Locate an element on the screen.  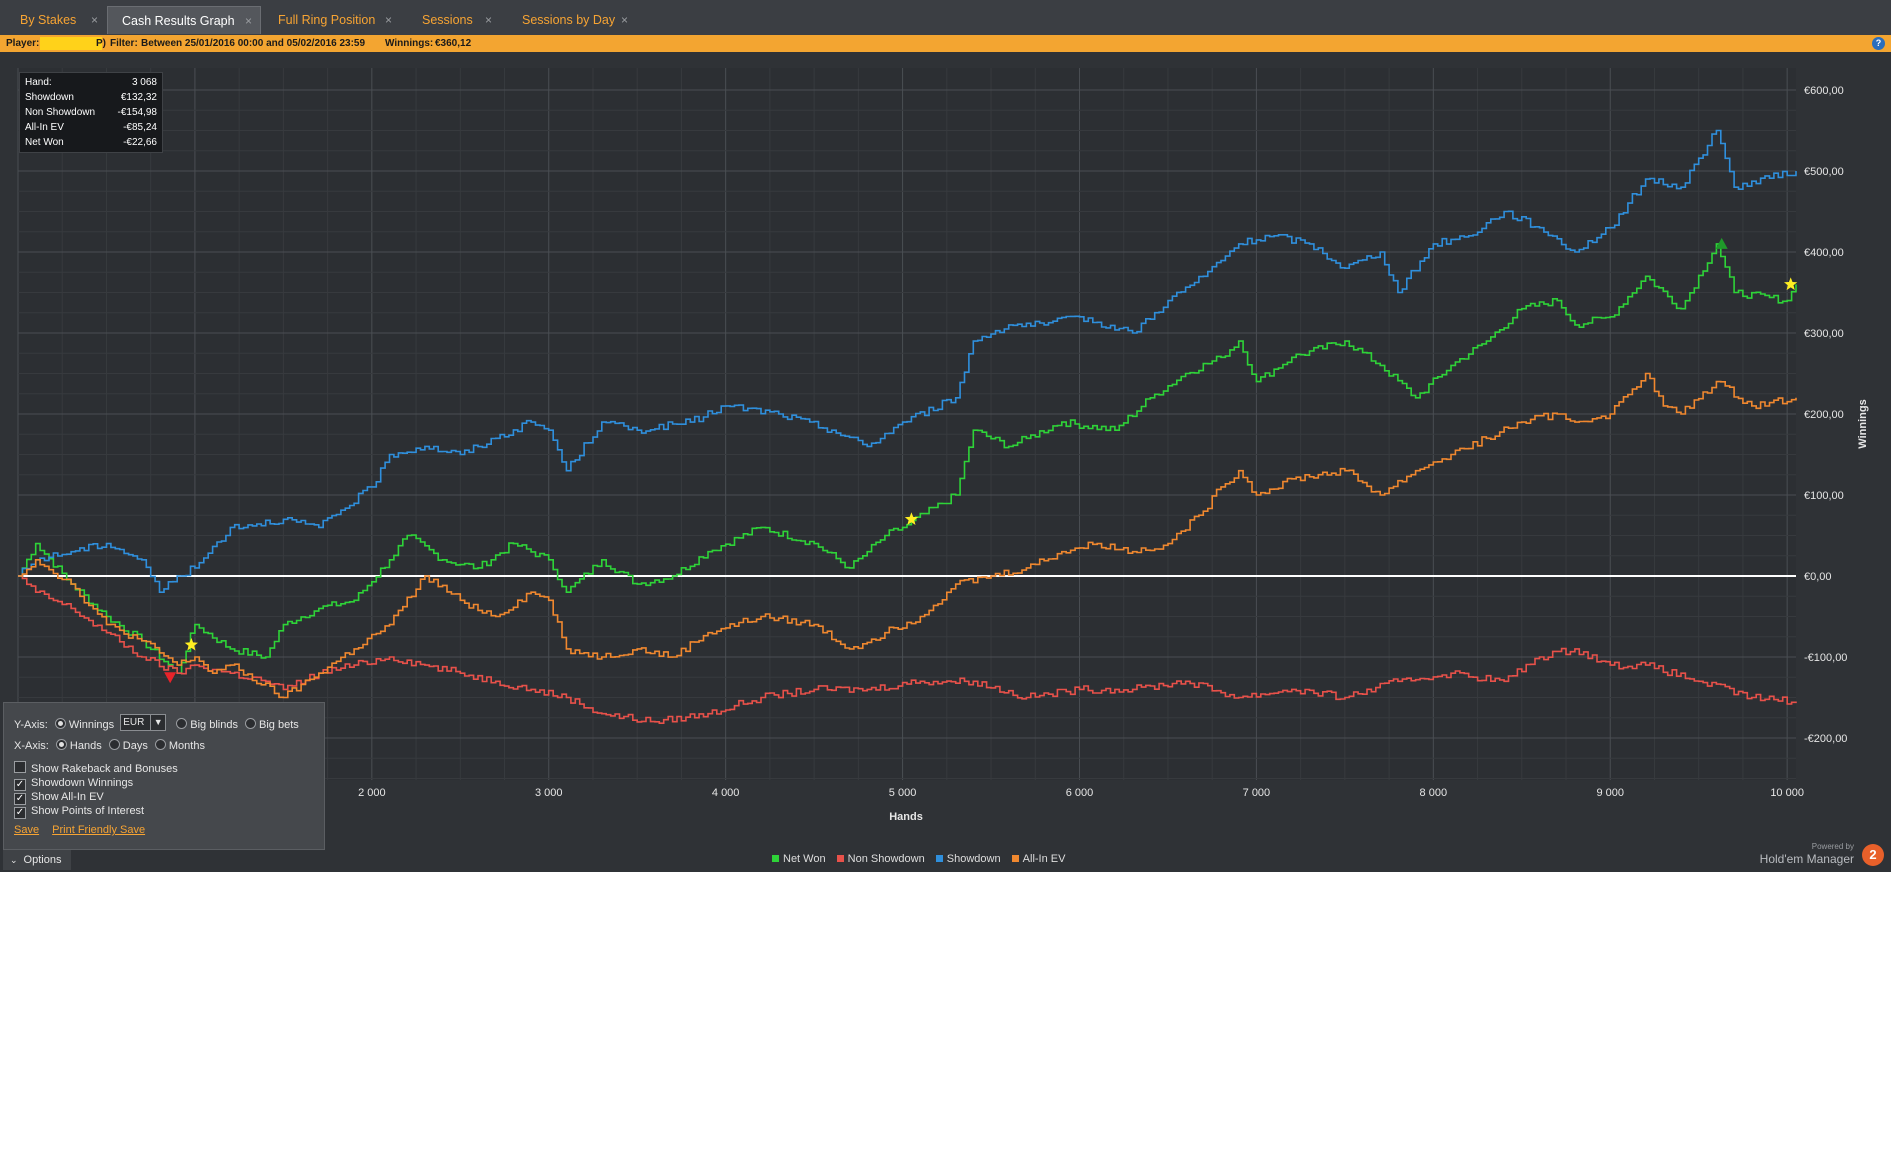
save-links-row: Save Print Friendly Save is located at coordinates (84, 830).